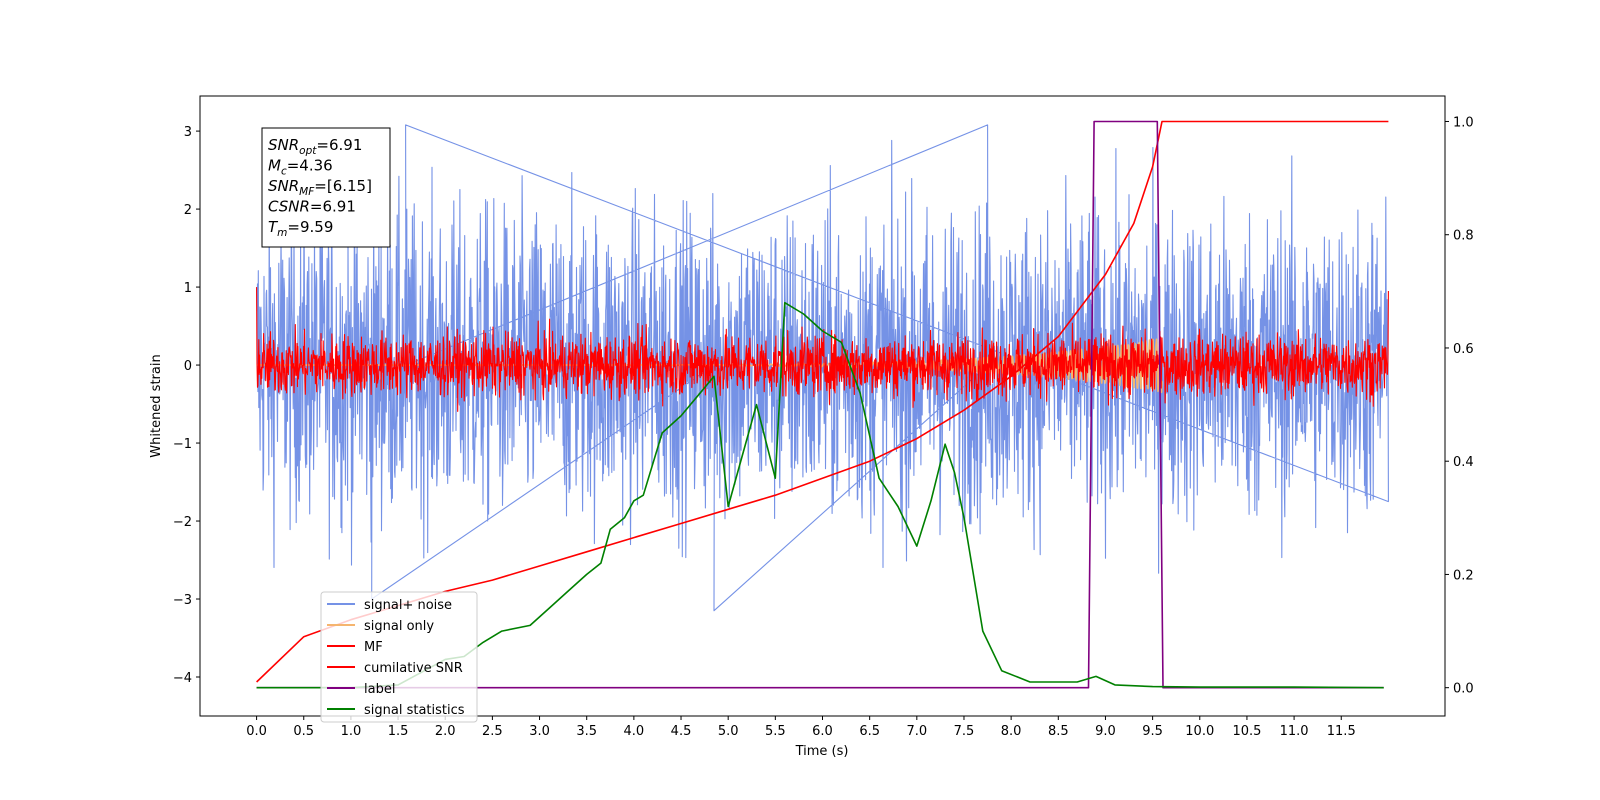 This screenshot has width=1600, height=800. What do you see at coordinates (182, 600) in the screenshot?
I see `y-tick-label: −3` at bounding box center [182, 600].